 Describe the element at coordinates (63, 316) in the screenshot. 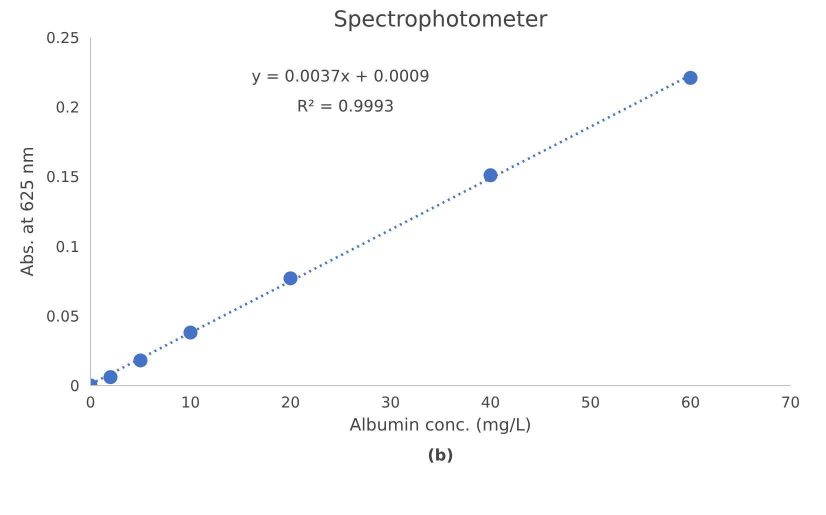

I see `y-tick-label: 0.05` at that location.